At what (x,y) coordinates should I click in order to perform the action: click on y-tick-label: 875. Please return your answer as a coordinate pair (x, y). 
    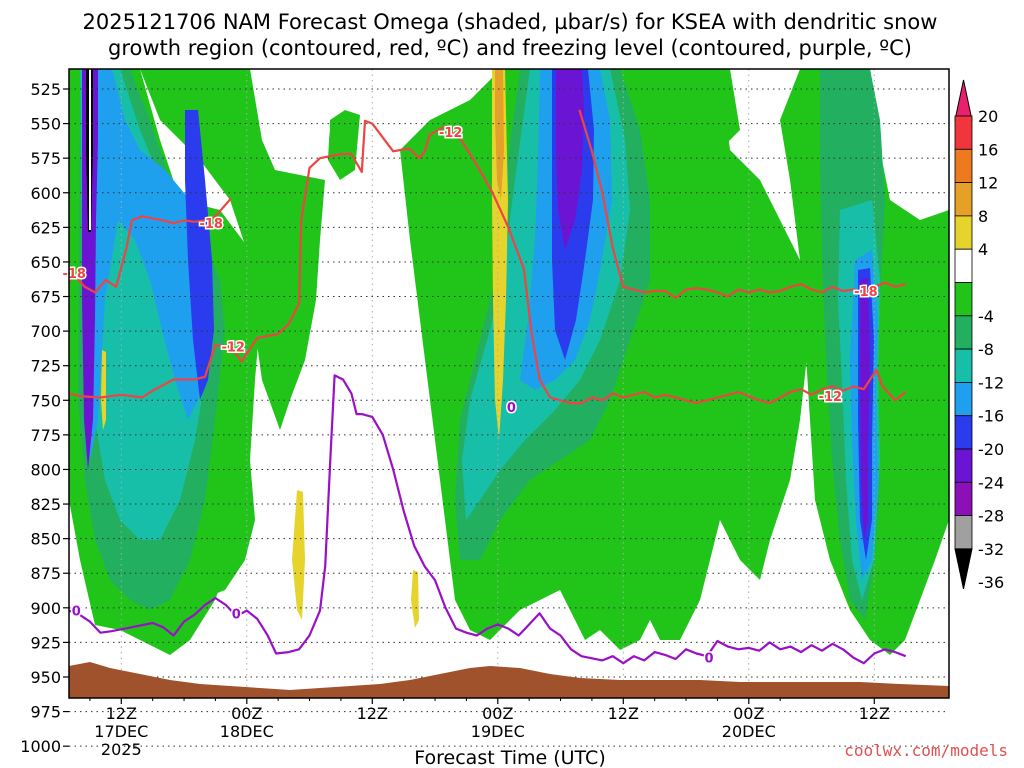
    Looking at the image, I should click on (45, 573).